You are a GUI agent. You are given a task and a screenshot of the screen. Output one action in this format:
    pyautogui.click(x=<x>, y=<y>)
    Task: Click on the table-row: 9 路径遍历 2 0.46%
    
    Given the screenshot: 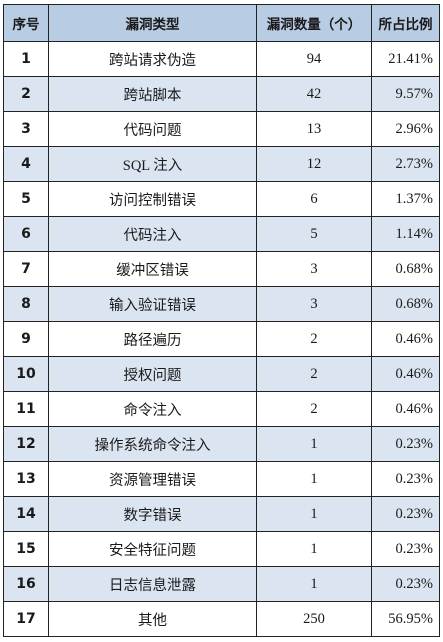 What is the action you would take?
    pyautogui.click(x=221, y=339)
    